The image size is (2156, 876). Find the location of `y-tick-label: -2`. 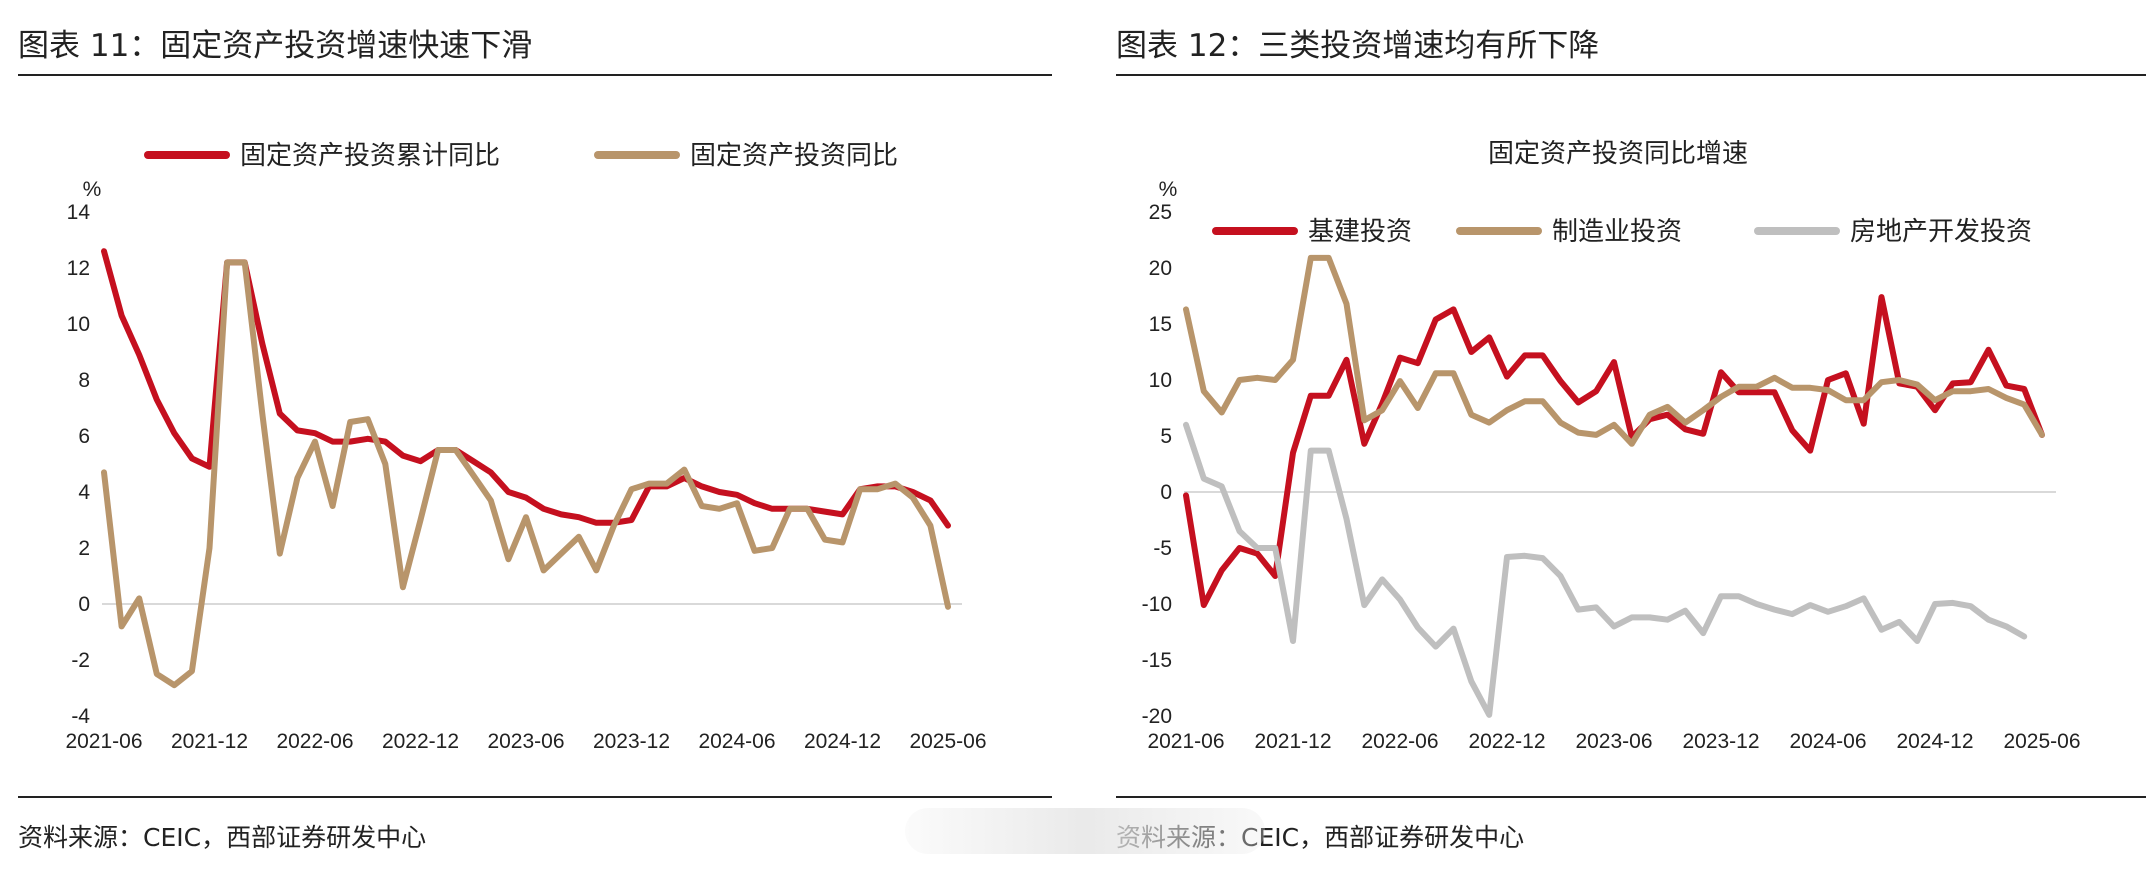

y-tick-label: -2 is located at coordinates (80, 660).